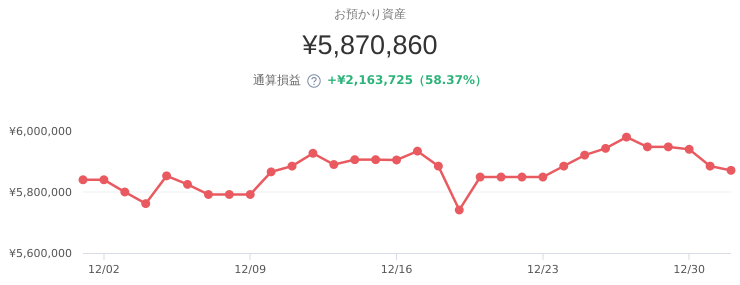 This screenshot has width=740, height=285. I want to click on text: 通算損益, so click(277, 80).